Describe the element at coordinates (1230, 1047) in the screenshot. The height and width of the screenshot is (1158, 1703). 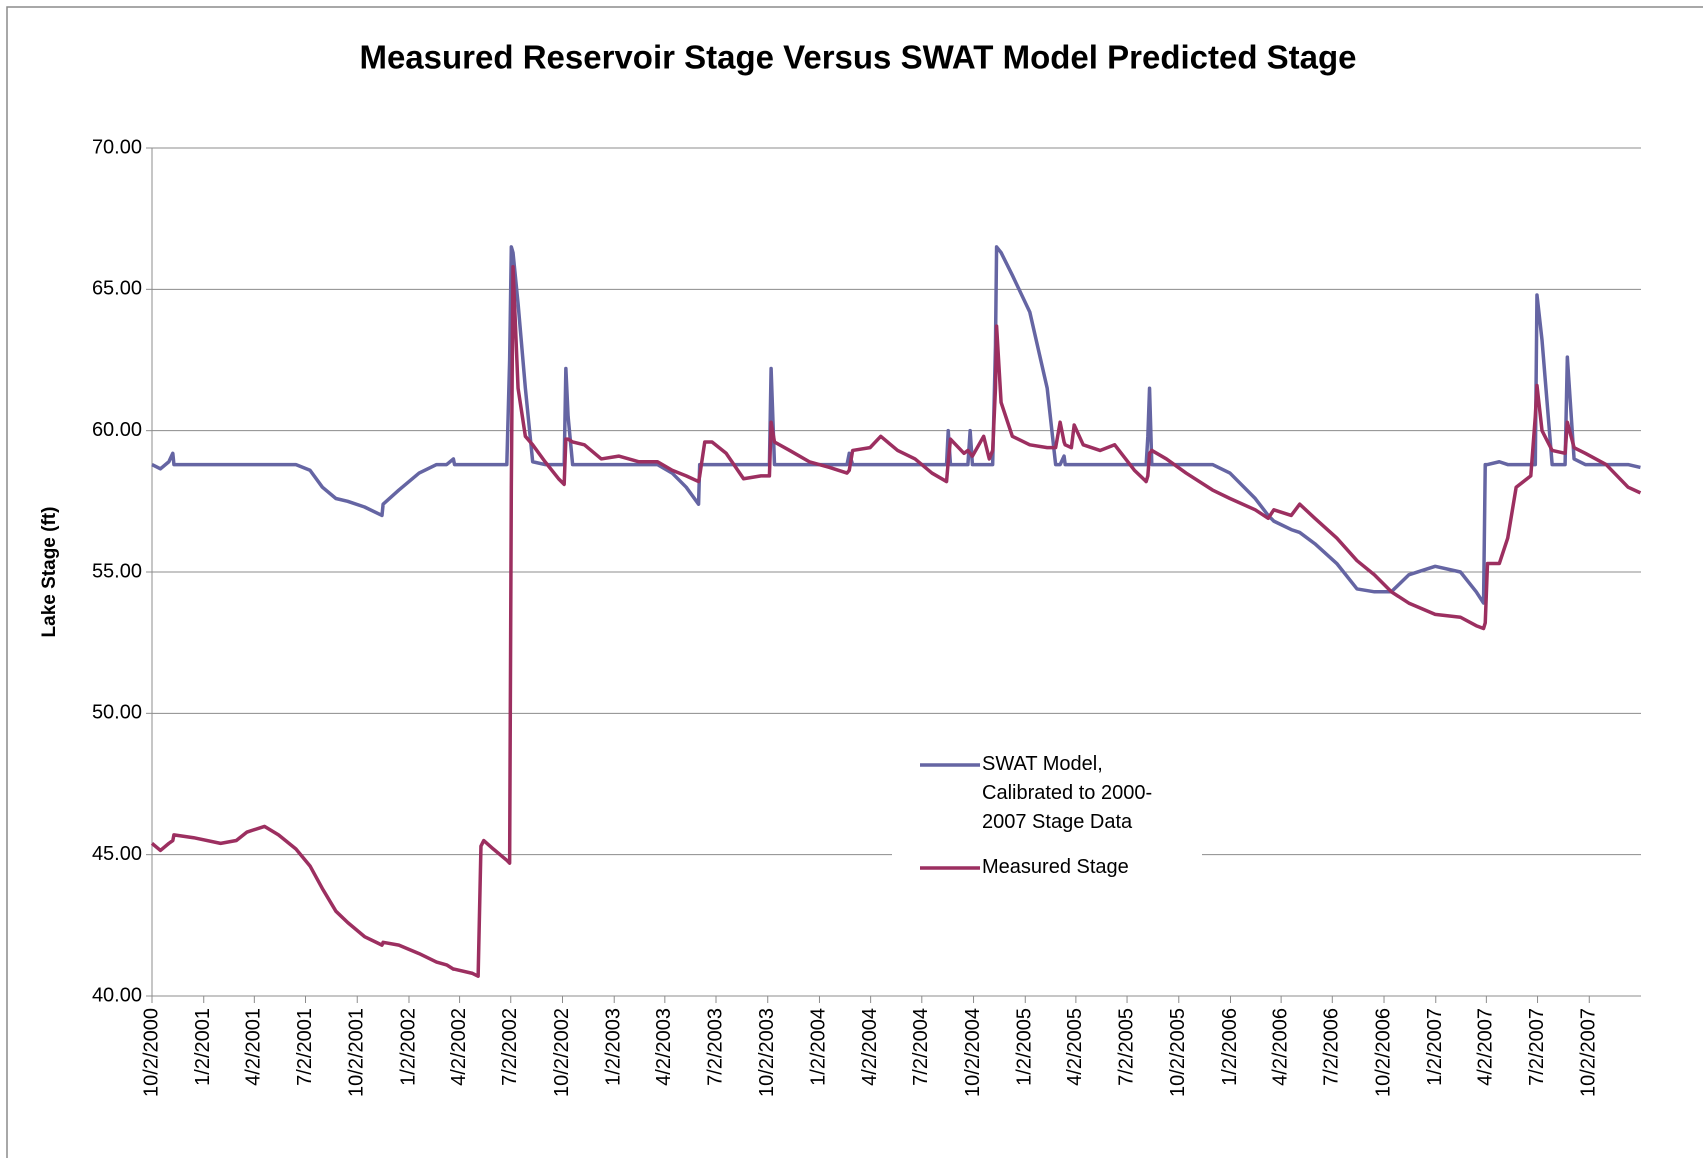
I see `x-tick-label: 1/2/2006` at that location.